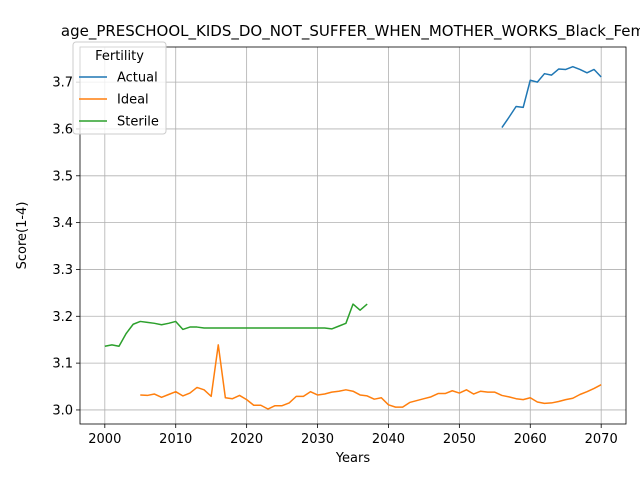 Image resolution: width=640 pixels, height=480 pixels. Describe the element at coordinates (353, 458) in the screenshot. I see `x-axis-label: Years` at that location.